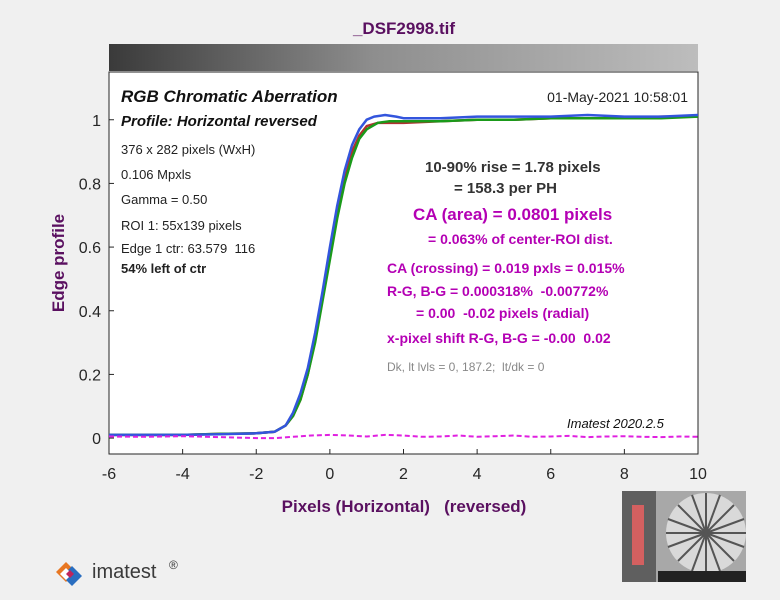 The image size is (780, 600). Describe the element at coordinates (58, 263) in the screenshot. I see `y-axis-label: Edge profile` at that location.